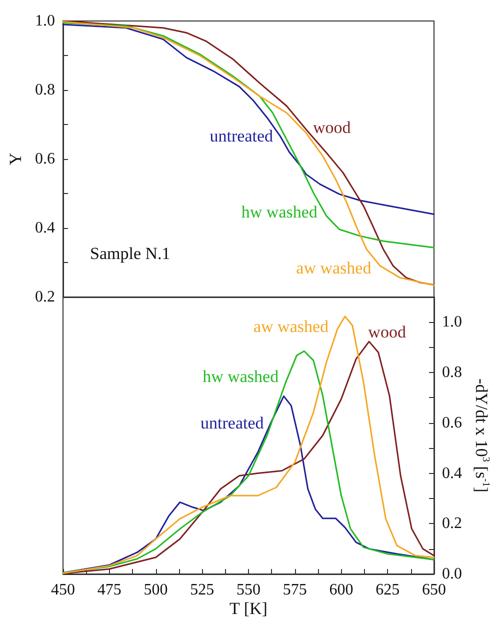  Describe the element at coordinates (294, 590) in the screenshot. I see `x-tick-label: 575` at that location.